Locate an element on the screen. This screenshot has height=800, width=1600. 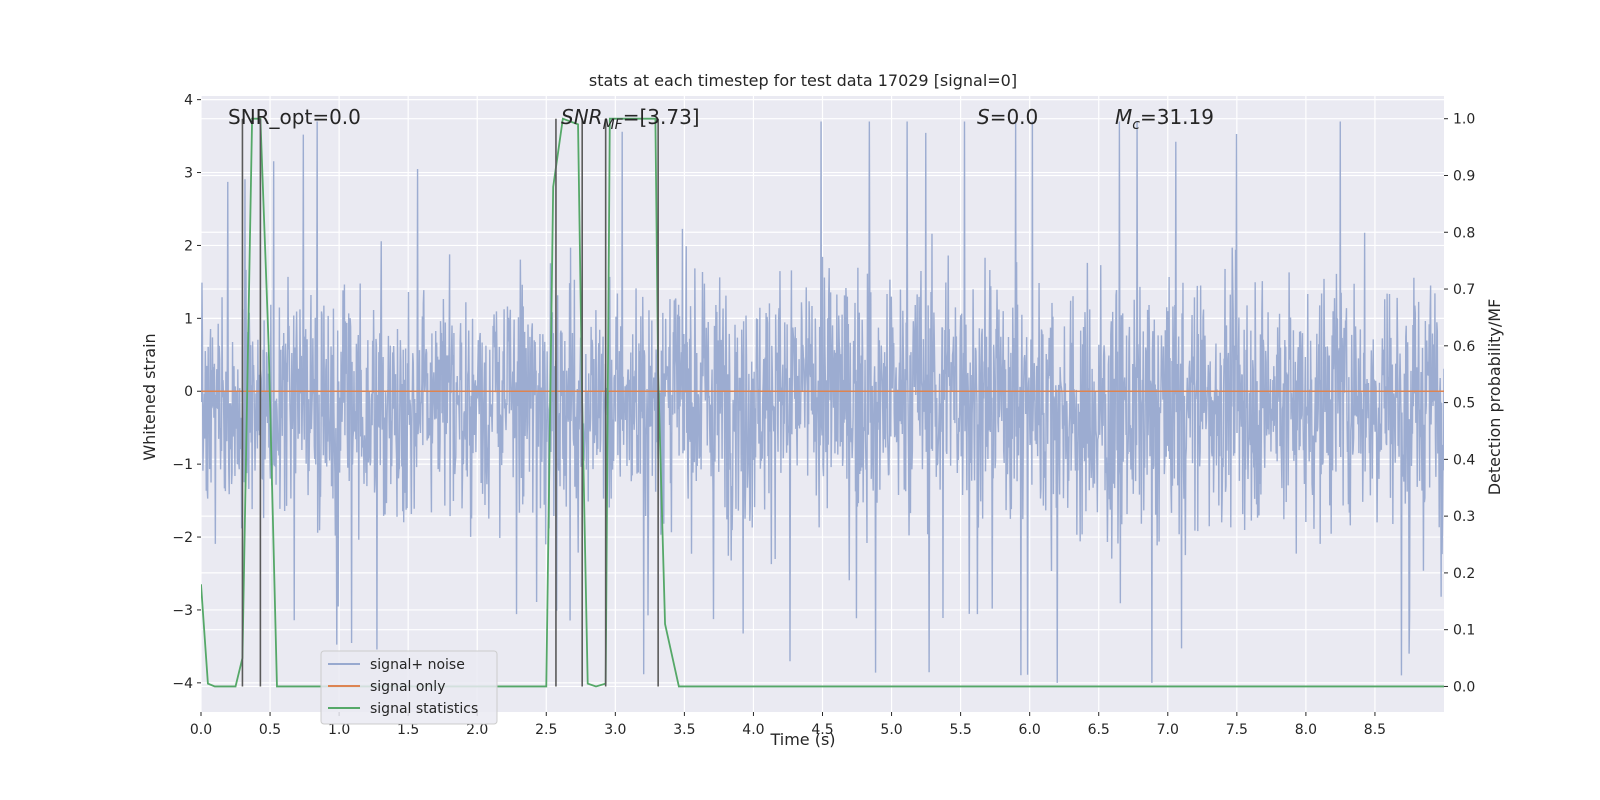
annotation-snr-opt: SNR_opt=0.0 is located at coordinates (294, 117).